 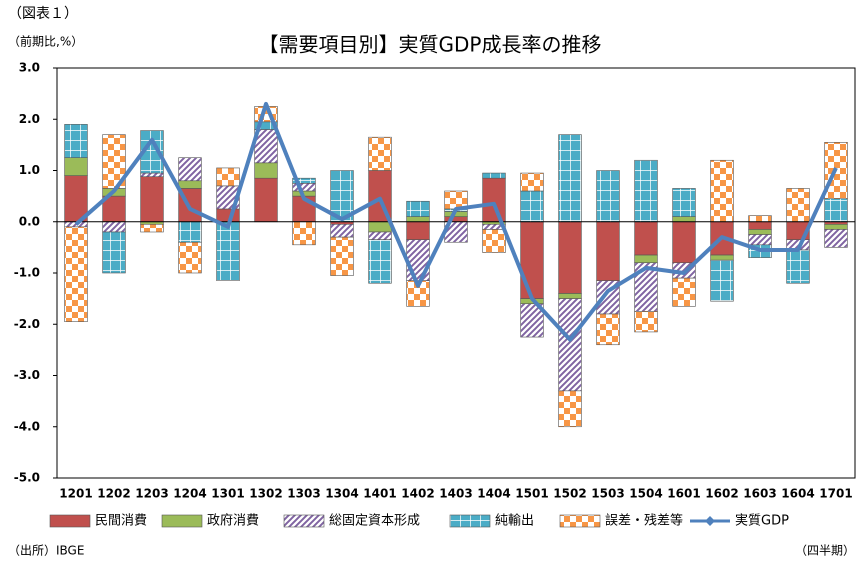 I want to click on y-axis-label: （前期比,%）, so click(x=45, y=41).